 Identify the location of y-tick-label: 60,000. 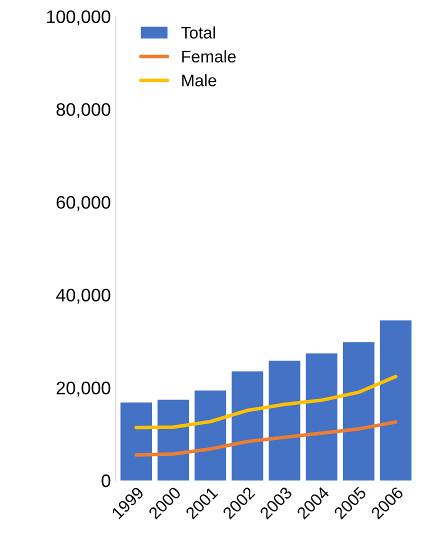
(83, 203).